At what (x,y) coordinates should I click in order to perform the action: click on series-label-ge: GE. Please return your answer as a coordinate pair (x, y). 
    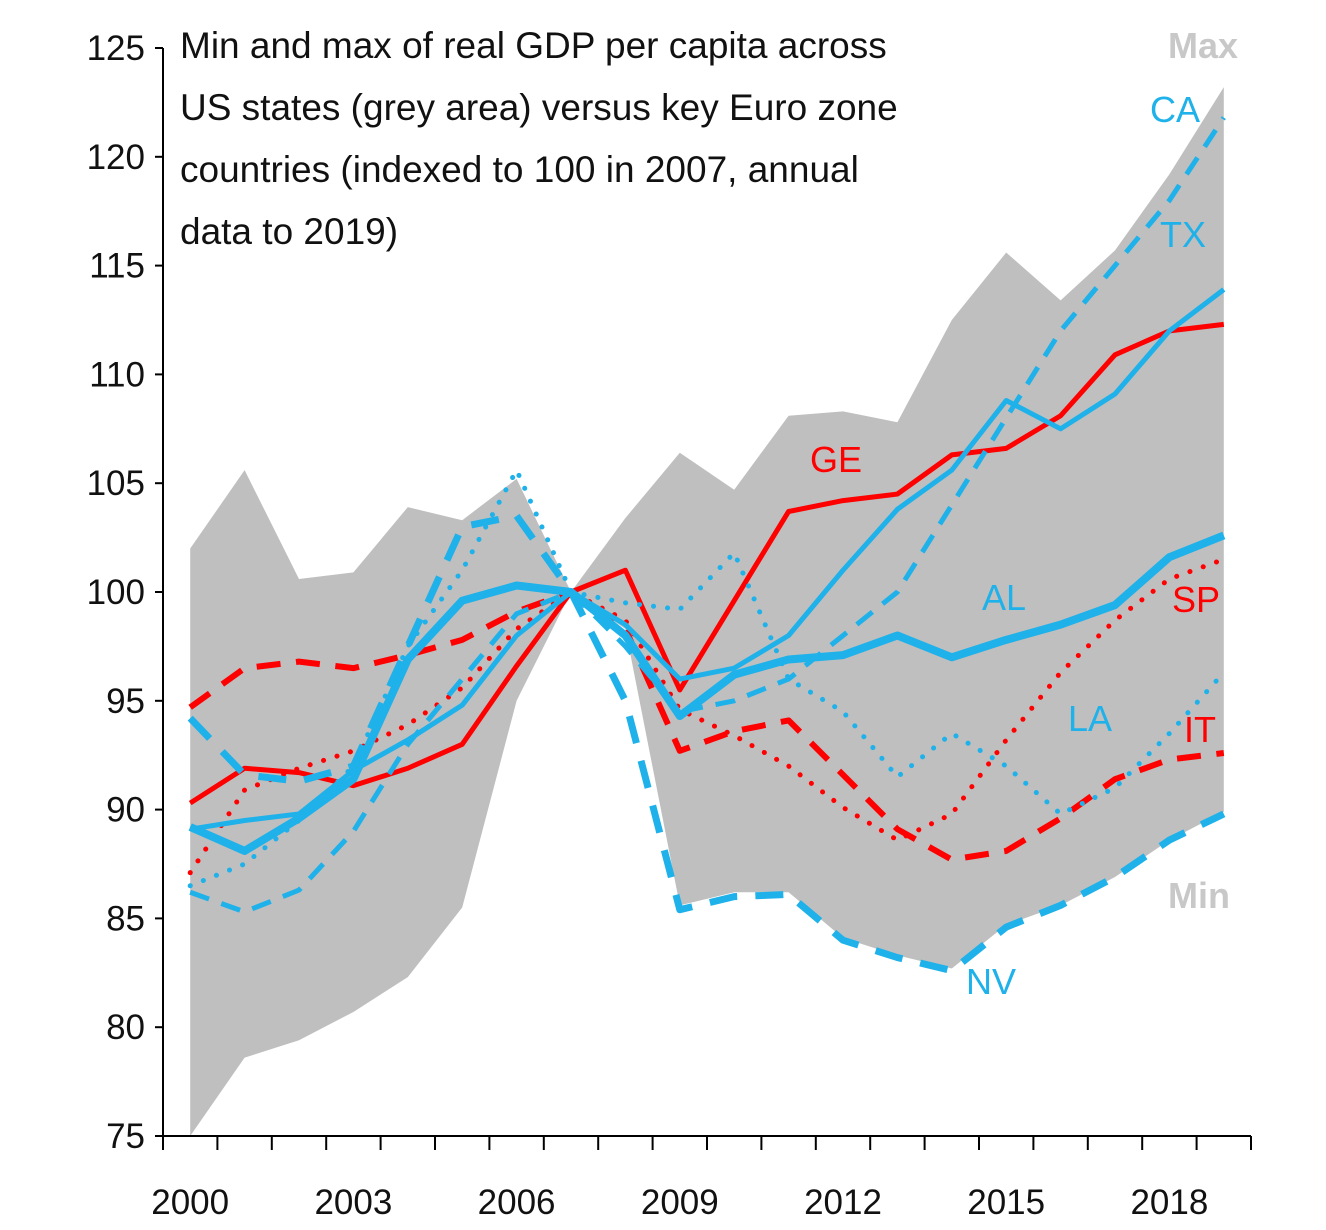
    Looking at the image, I should click on (836, 459).